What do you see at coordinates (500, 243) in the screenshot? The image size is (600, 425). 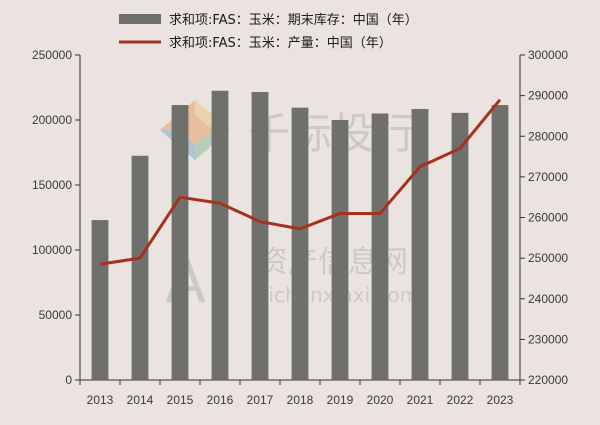 I see `bar-2023` at bounding box center [500, 243].